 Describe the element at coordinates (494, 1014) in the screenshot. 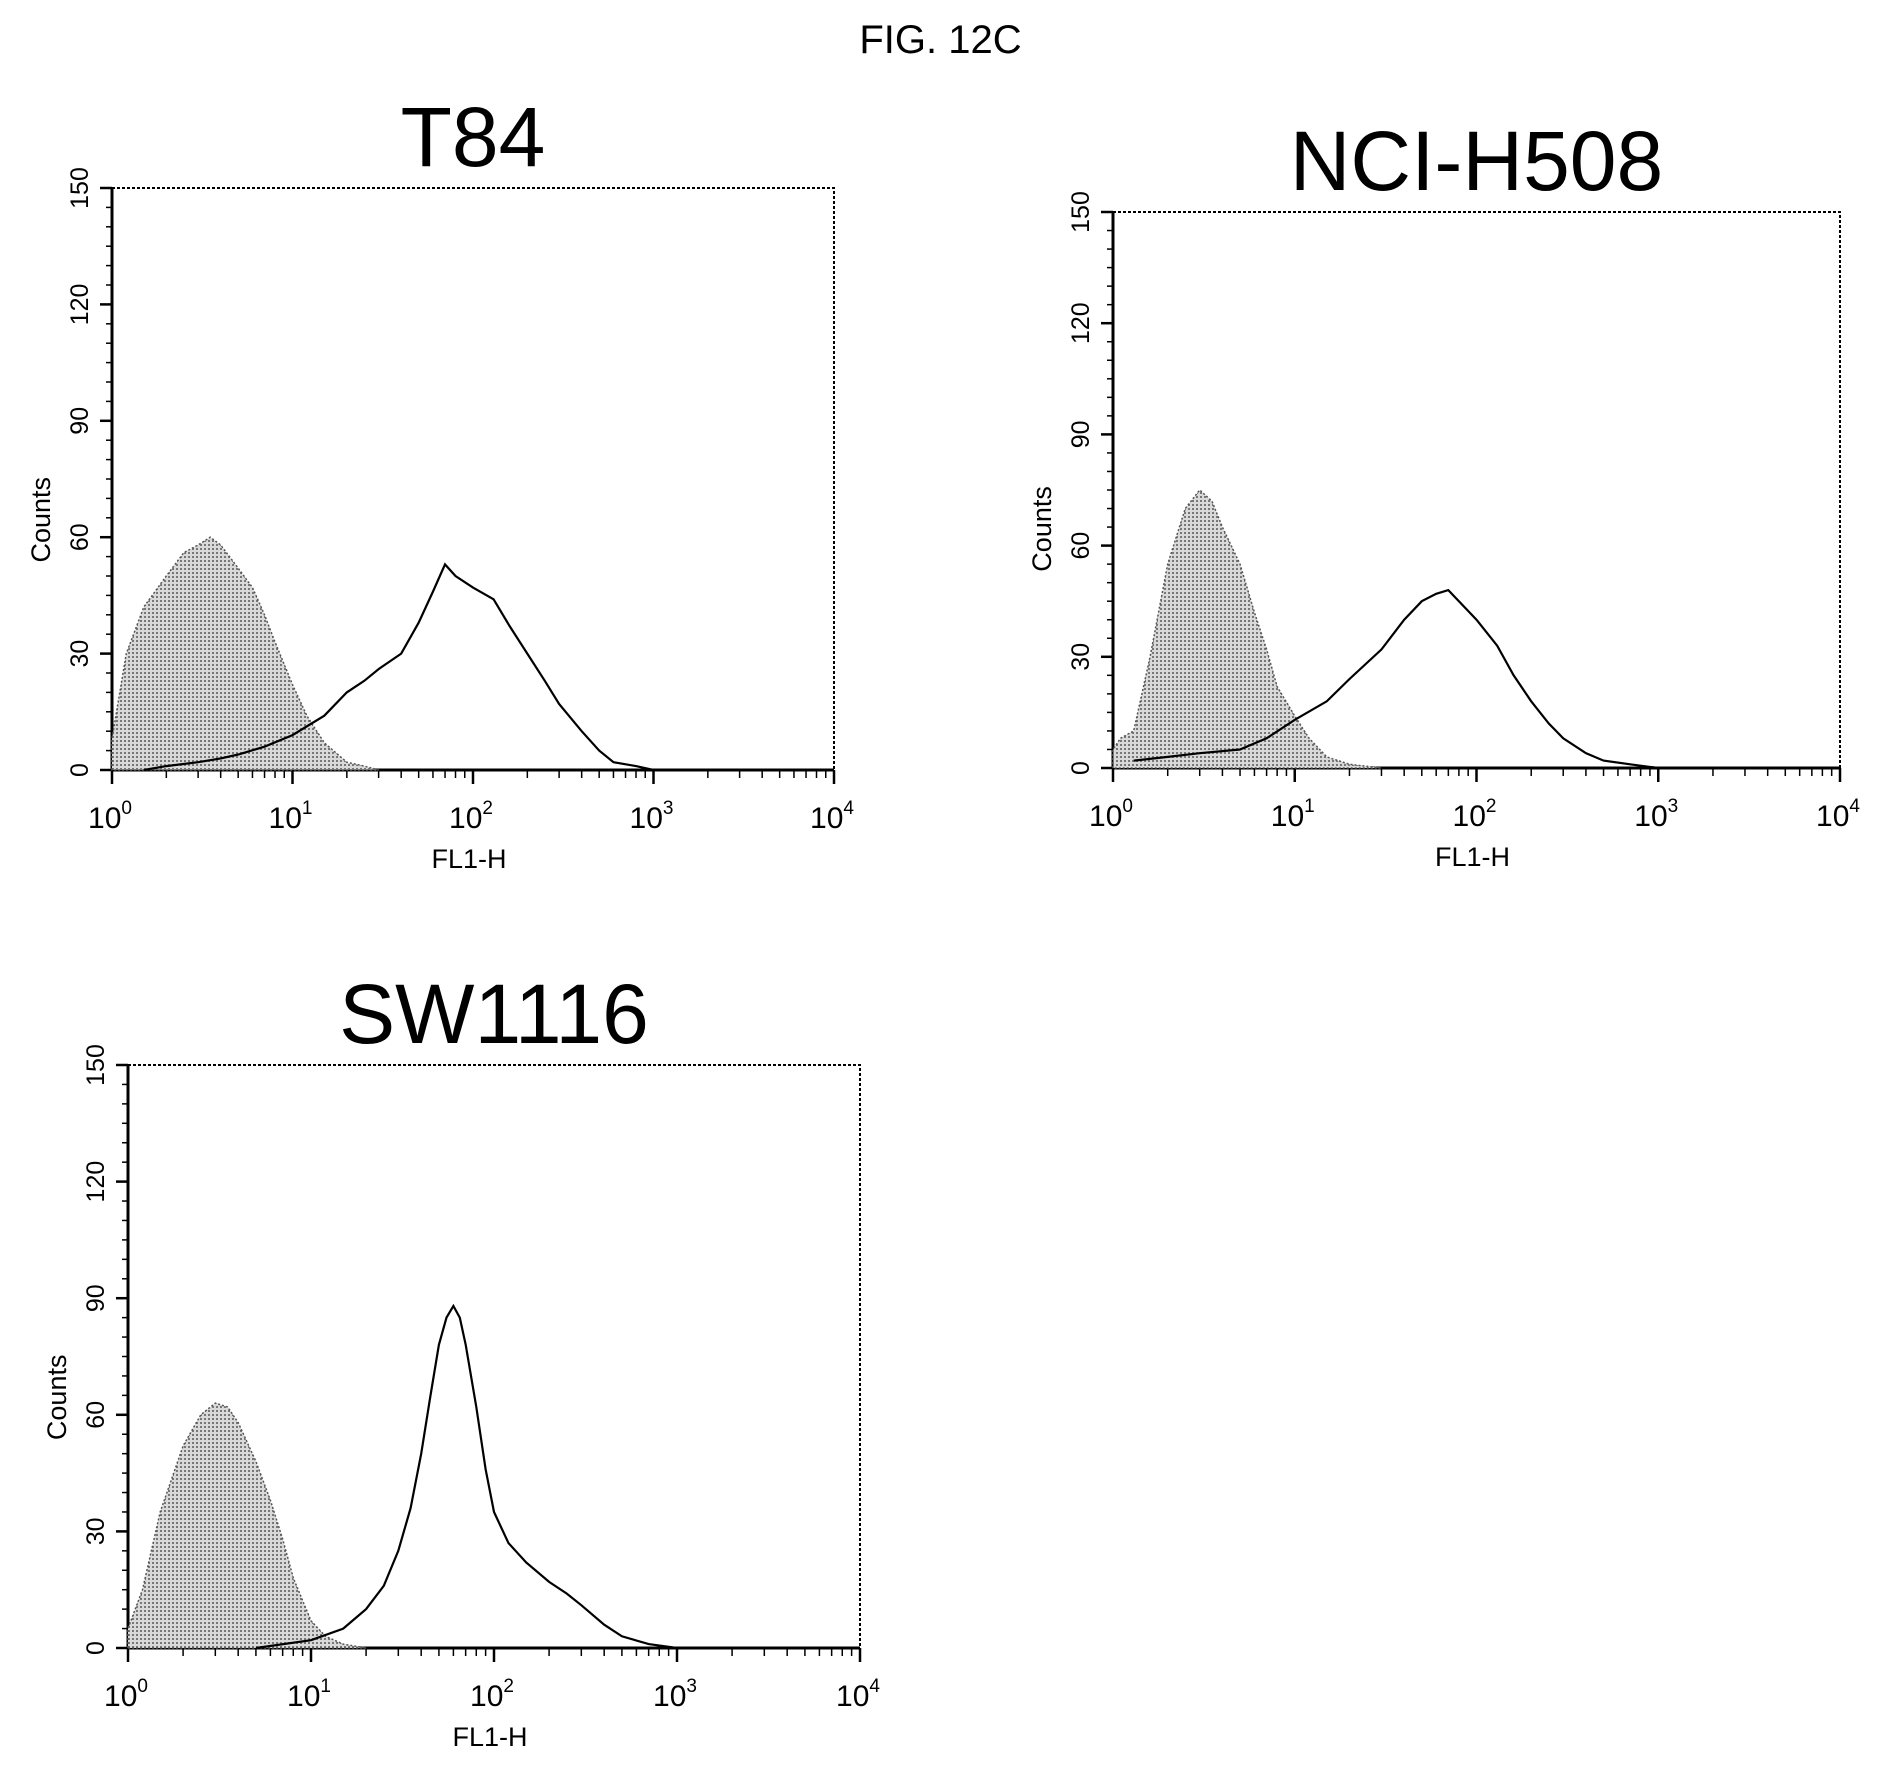

I see `chart-title: SW1116` at that location.